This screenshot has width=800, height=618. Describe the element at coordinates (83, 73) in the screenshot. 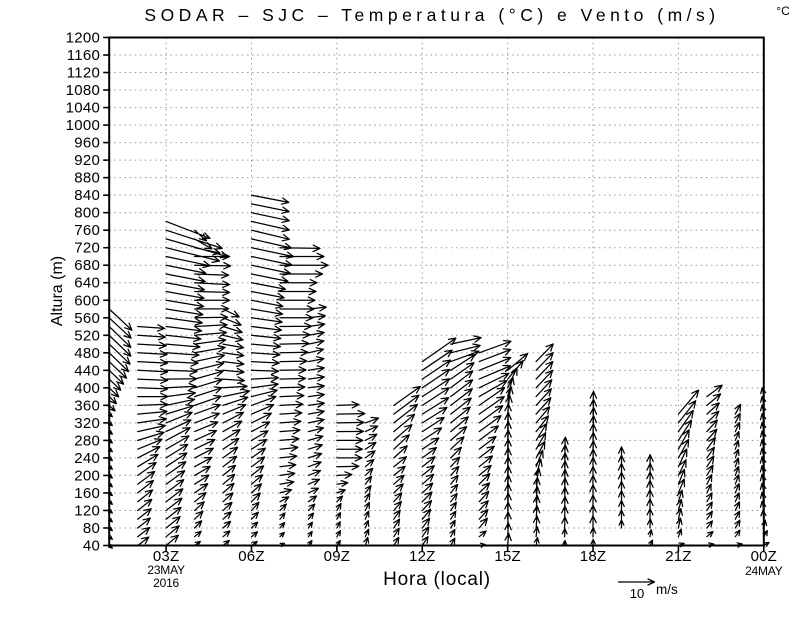

I see `svg-text: 1120` at that location.